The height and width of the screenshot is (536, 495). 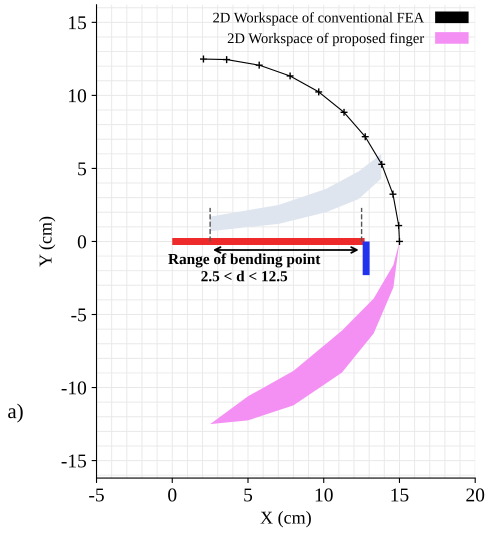 I want to click on y-tick-label: 5, so click(x=82, y=169).